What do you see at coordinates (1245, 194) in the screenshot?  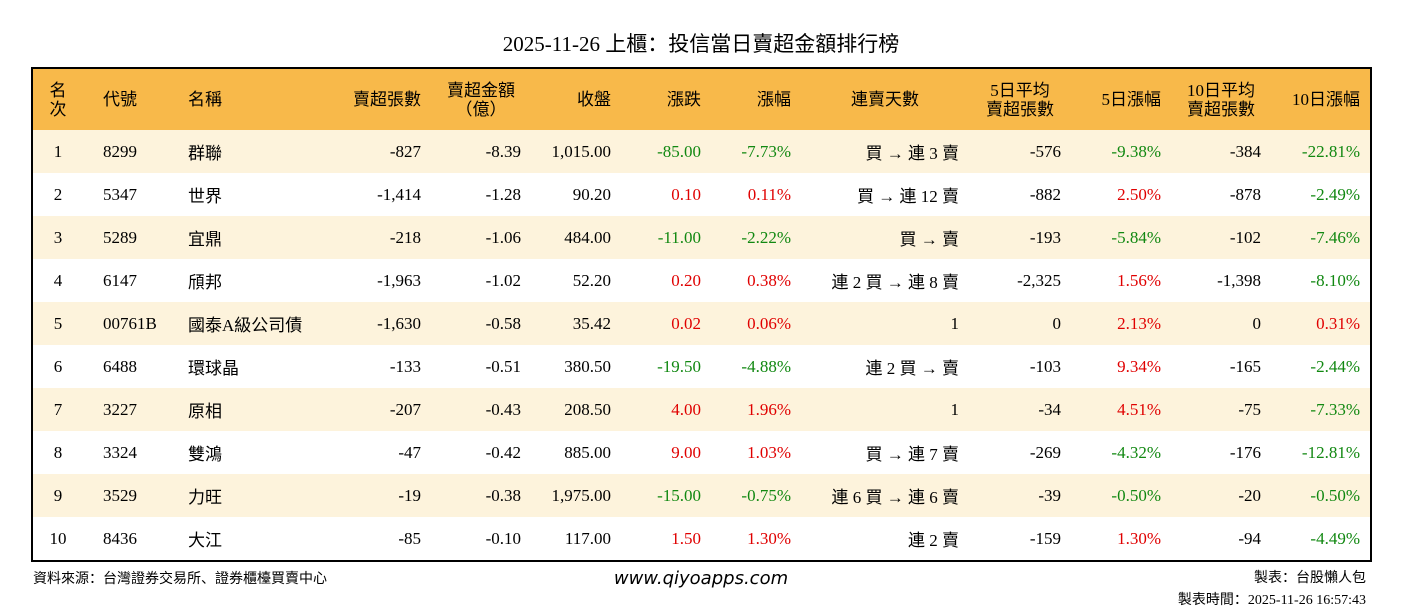 I see `table-cell: -878` at bounding box center [1245, 194].